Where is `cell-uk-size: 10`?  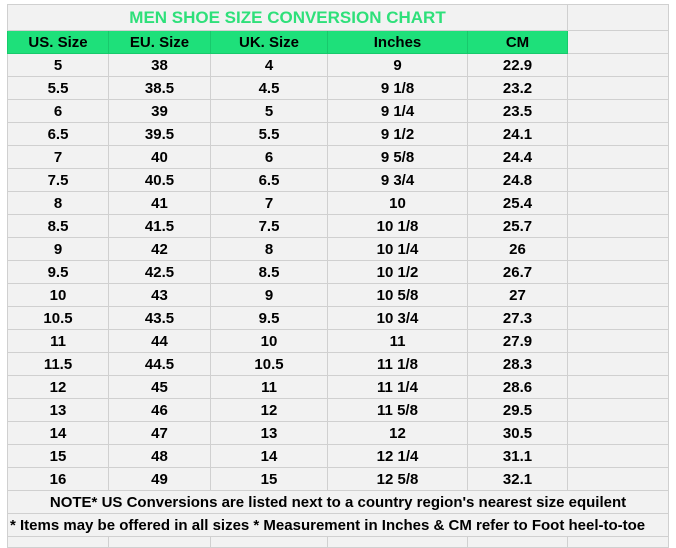
cell-uk-size: 10 is located at coordinates (269, 341).